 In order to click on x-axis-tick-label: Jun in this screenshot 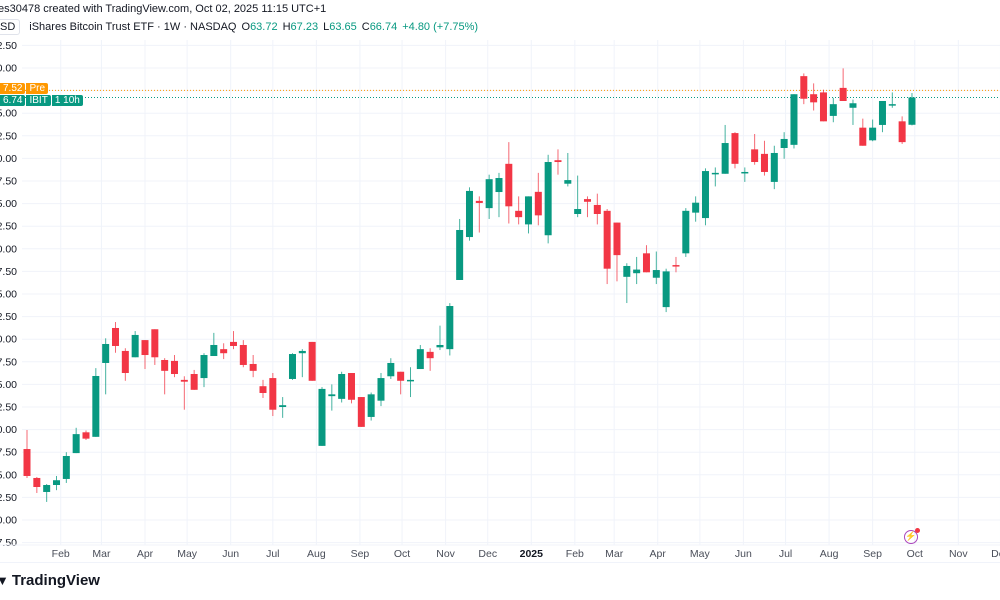, I will do `click(230, 554)`.